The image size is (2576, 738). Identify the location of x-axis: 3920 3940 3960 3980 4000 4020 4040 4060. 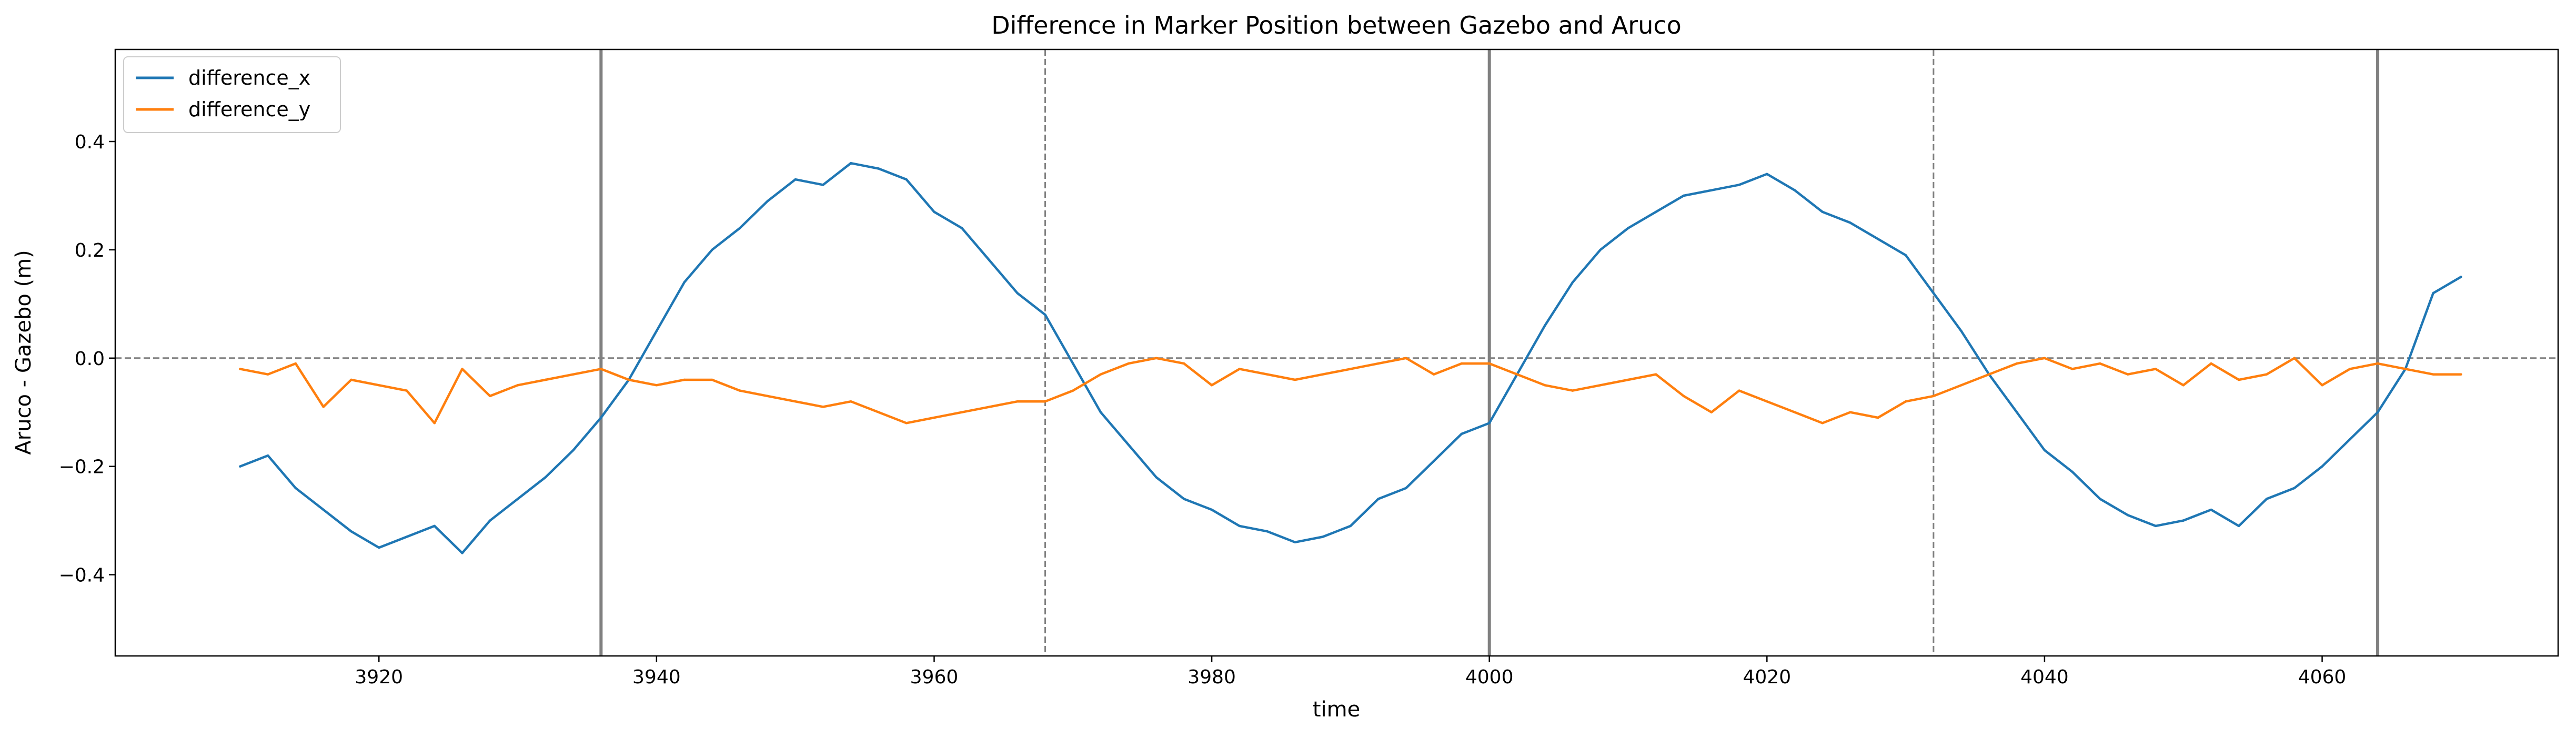
(1350, 672).